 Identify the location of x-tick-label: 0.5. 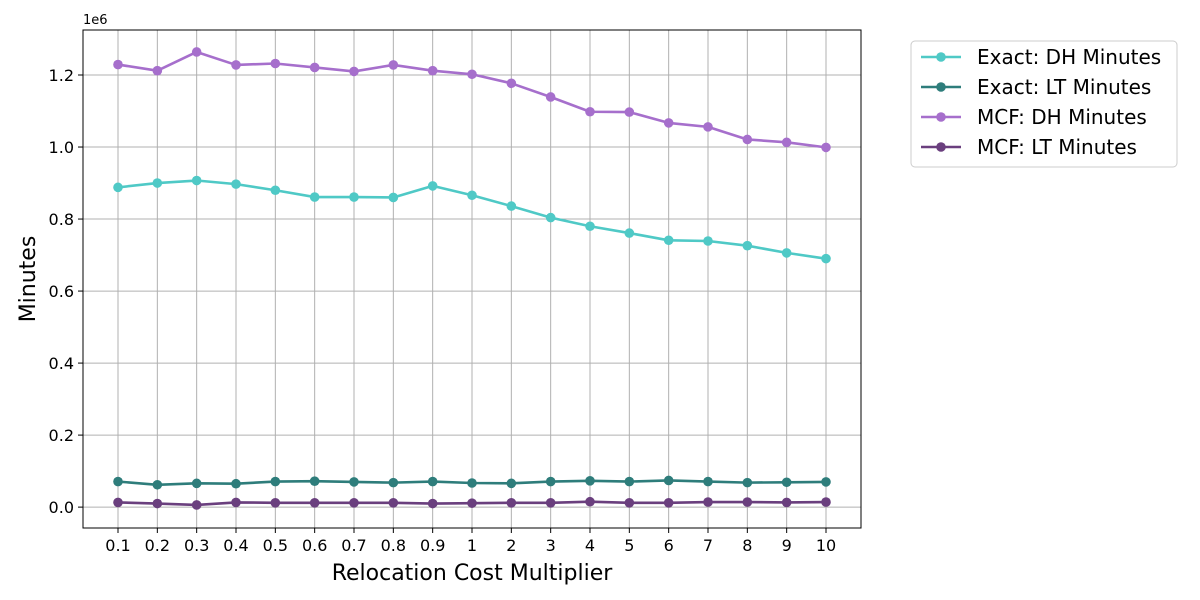
(275, 545).